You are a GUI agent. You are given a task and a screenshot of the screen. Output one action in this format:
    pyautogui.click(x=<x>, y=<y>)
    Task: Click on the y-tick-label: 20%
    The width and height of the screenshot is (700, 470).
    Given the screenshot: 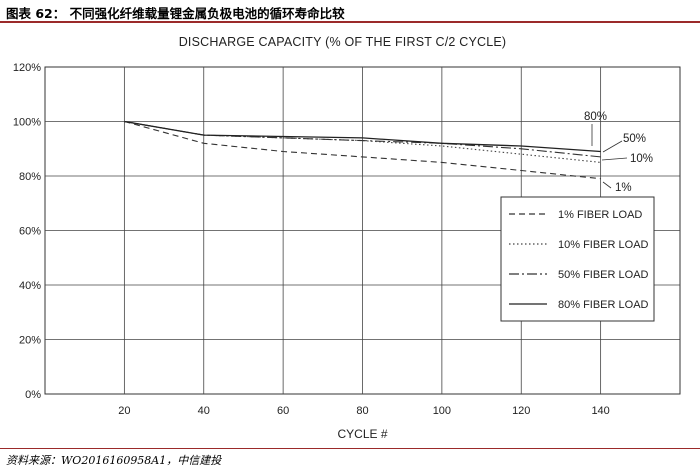 What is the action you would take?
    pyautogui.click(x=30, y=341)
    